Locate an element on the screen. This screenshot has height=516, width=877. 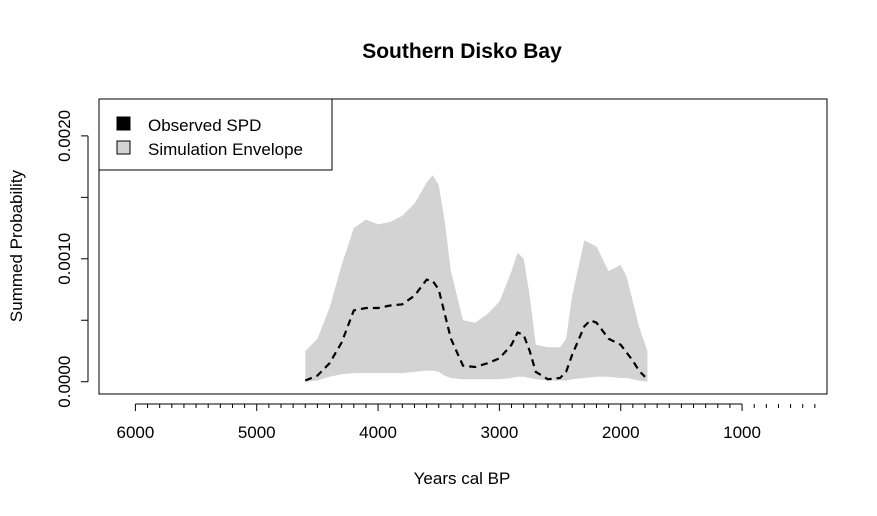
y-axis-label: Summed Probability is located at coordinates (16, 245).